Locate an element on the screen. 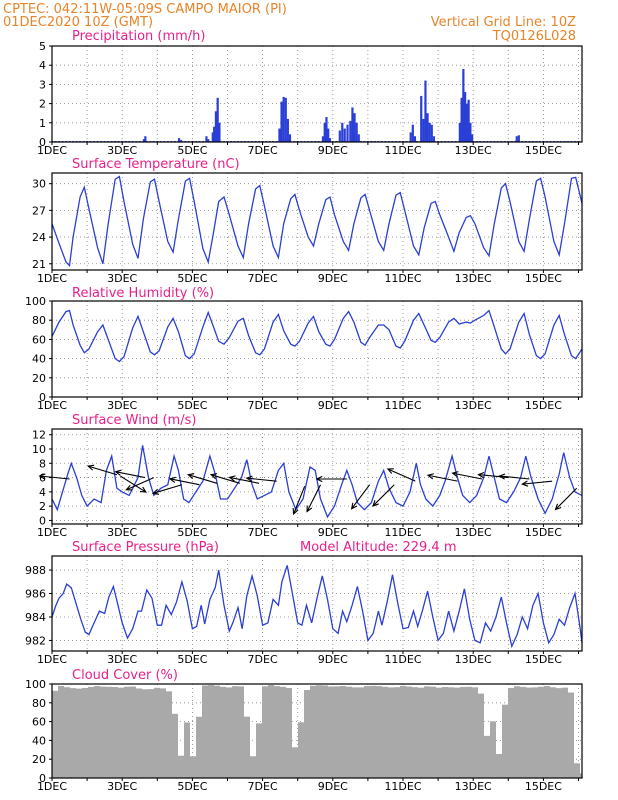 Image resolution: width=618 pixels, height=800 pixels. pressure-ytick-label: 984 is located at coordinates (35, 617).